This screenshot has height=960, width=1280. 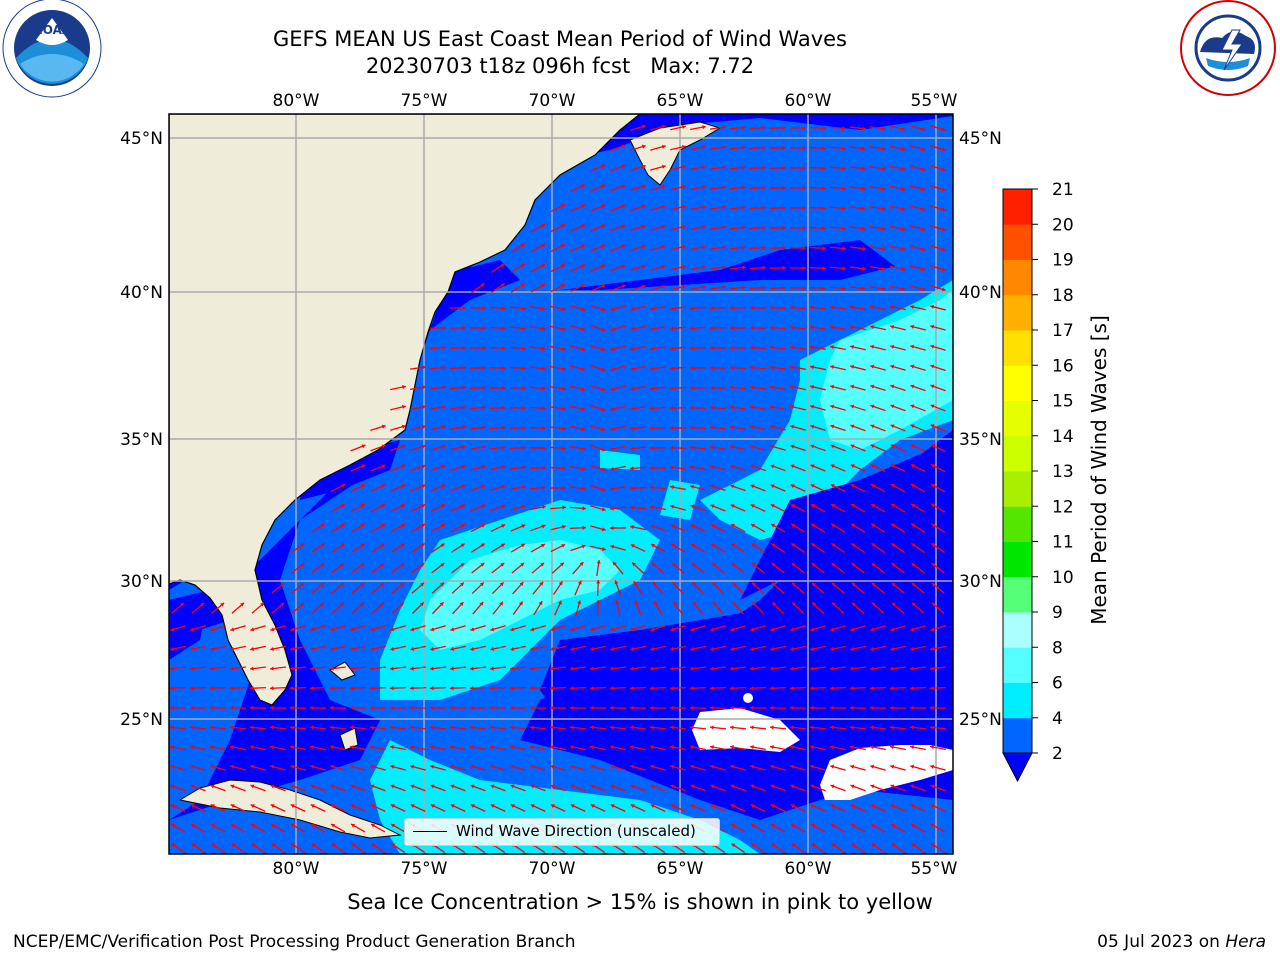 What do you see at coordinates (1057, 719) in the screenshot?
I see `colorbar-tick-label: 4` at bounding box center [1057, 719].